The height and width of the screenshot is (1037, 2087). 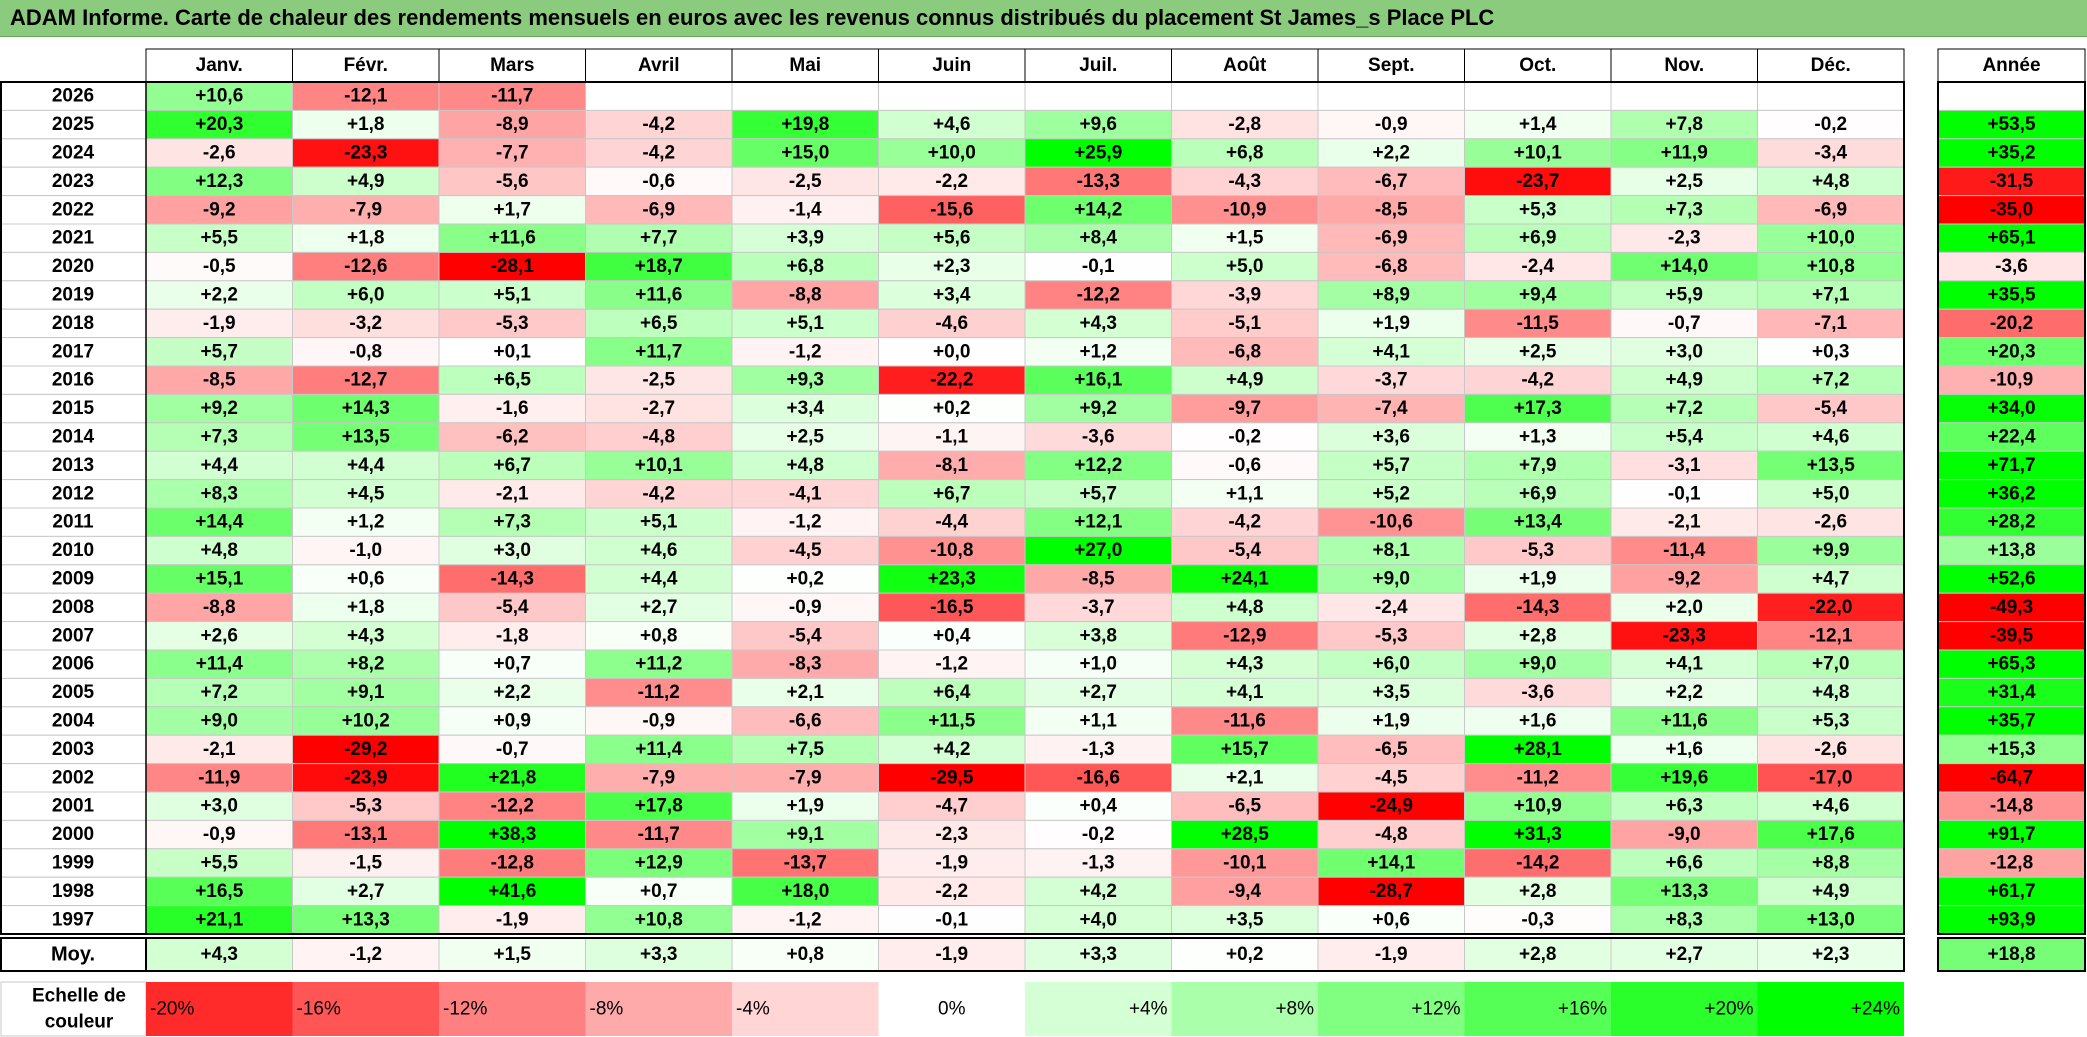 What do you see at coordinates (512, 777) in the screenshot?
I see `heatmap-cell-value: +21,8` at bounding box center [512, 777].